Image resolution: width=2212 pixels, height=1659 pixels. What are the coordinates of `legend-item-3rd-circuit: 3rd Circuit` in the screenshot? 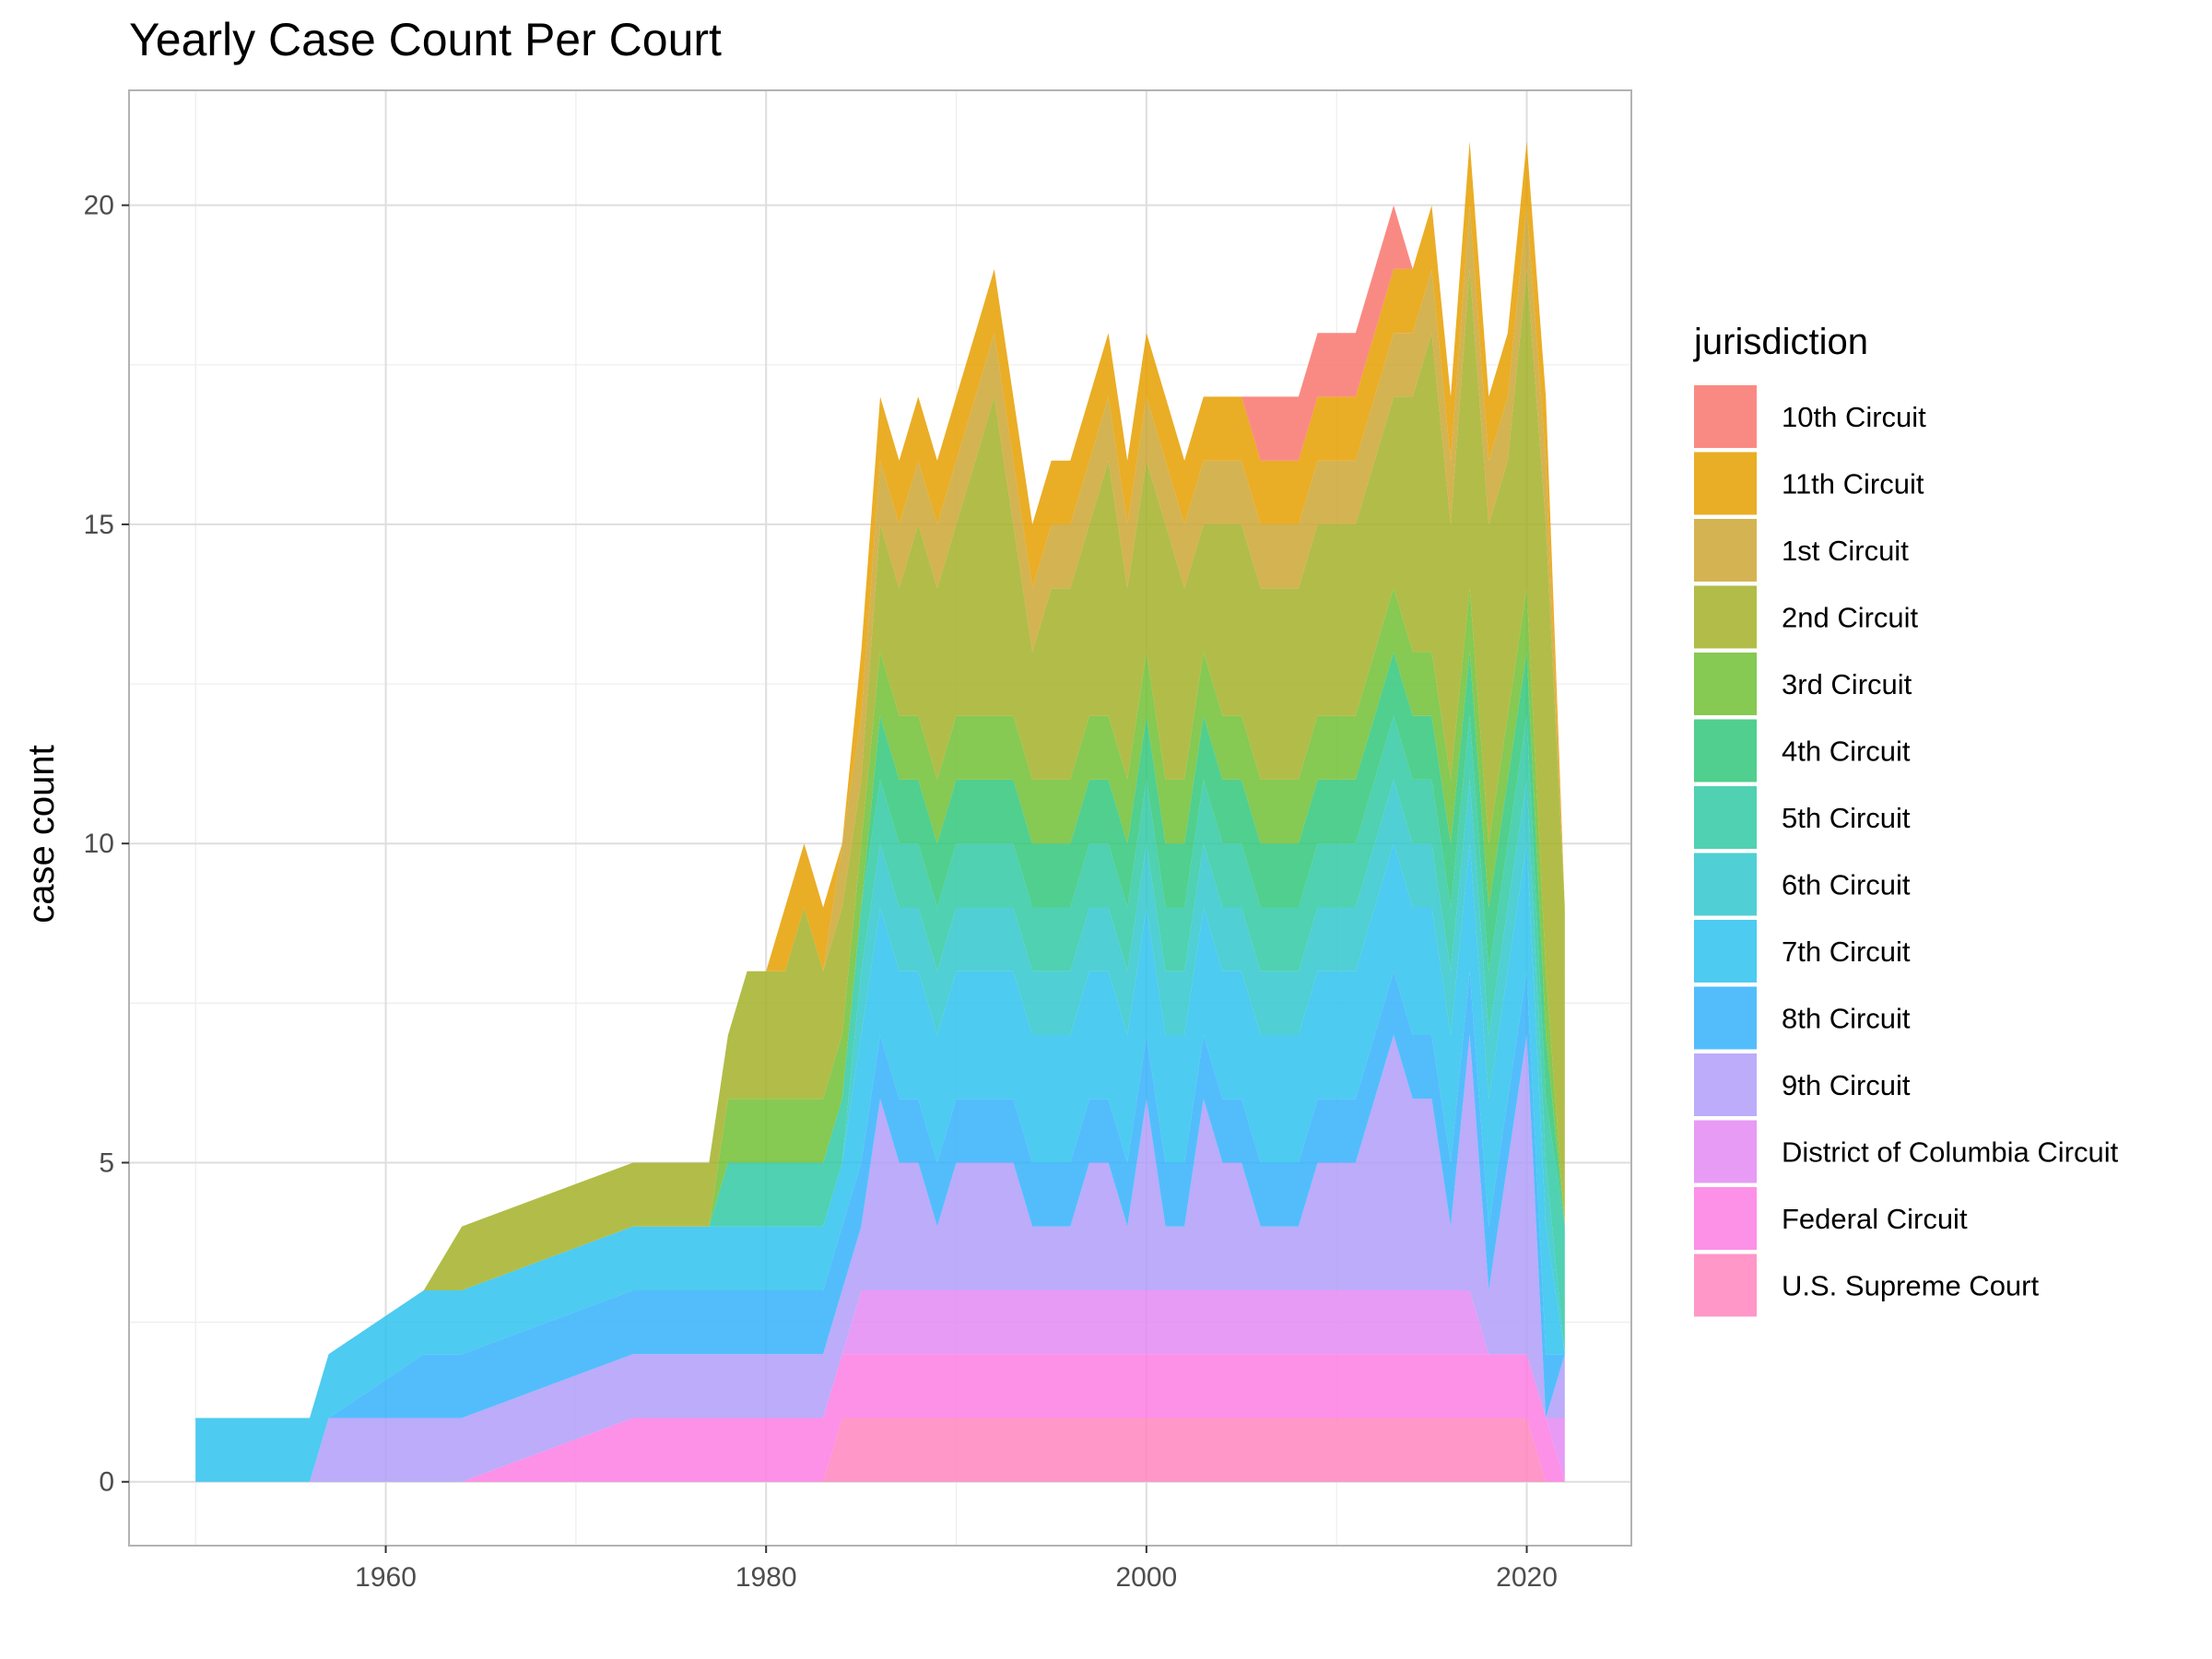 It's located at (1803, 684).